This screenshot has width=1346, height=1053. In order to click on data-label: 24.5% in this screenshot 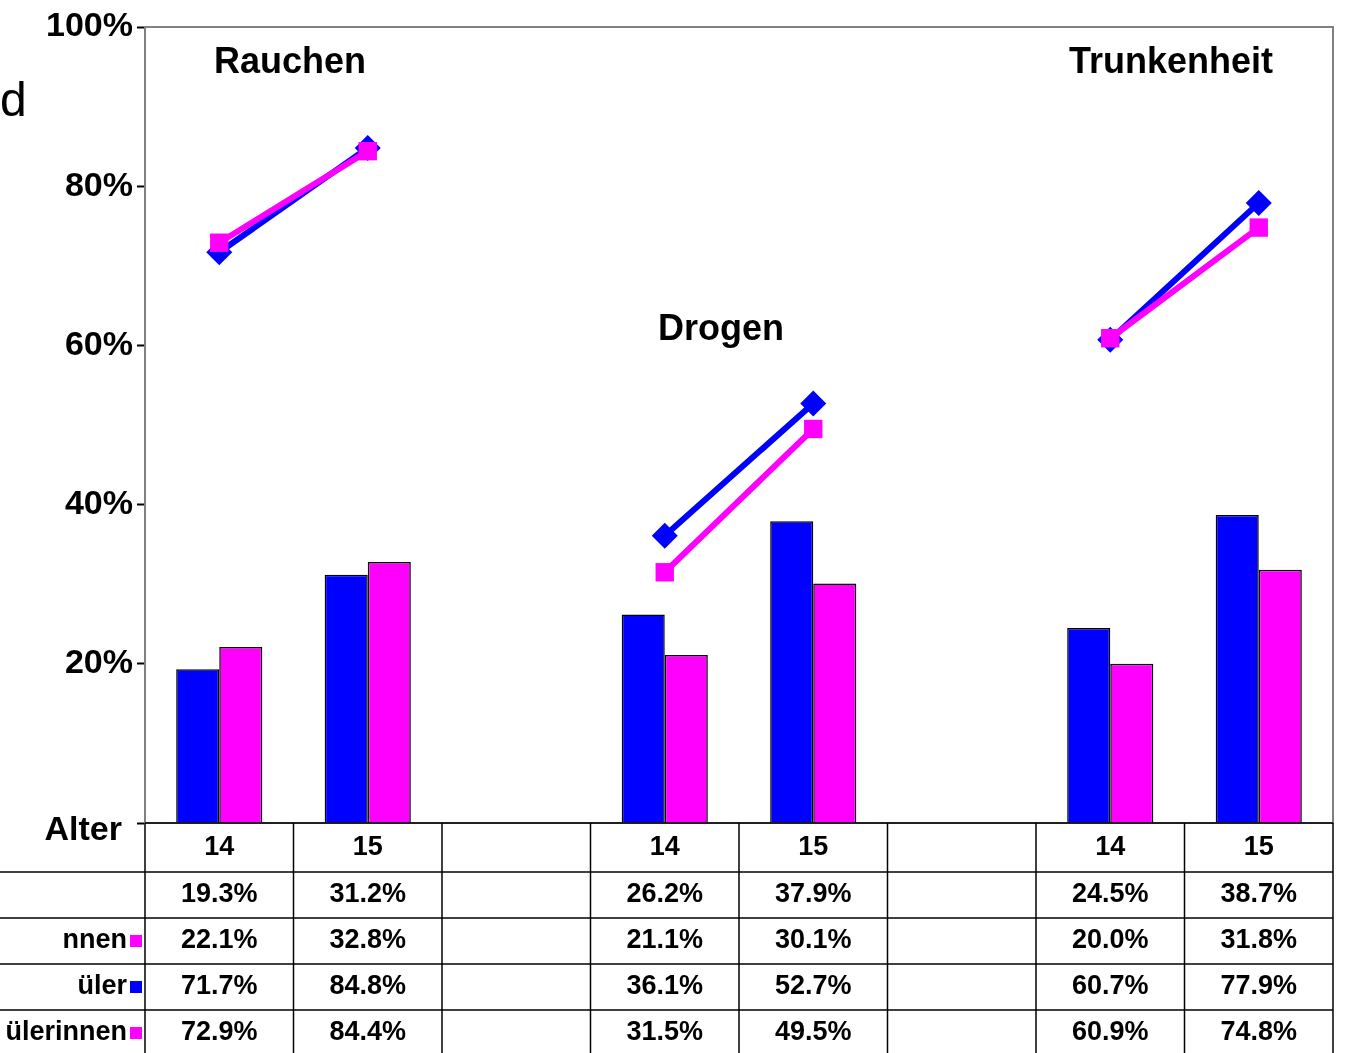, I will do `click(1110, 893)`.